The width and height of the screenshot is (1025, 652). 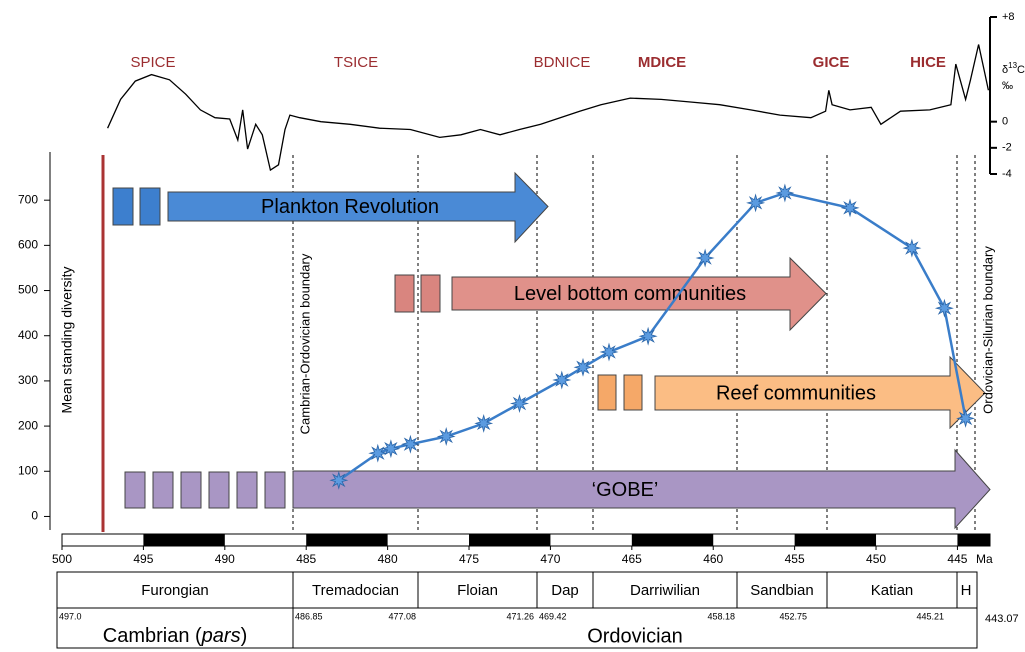 I want to click on period-part: Cambrian (, so click(x=152, y=636).